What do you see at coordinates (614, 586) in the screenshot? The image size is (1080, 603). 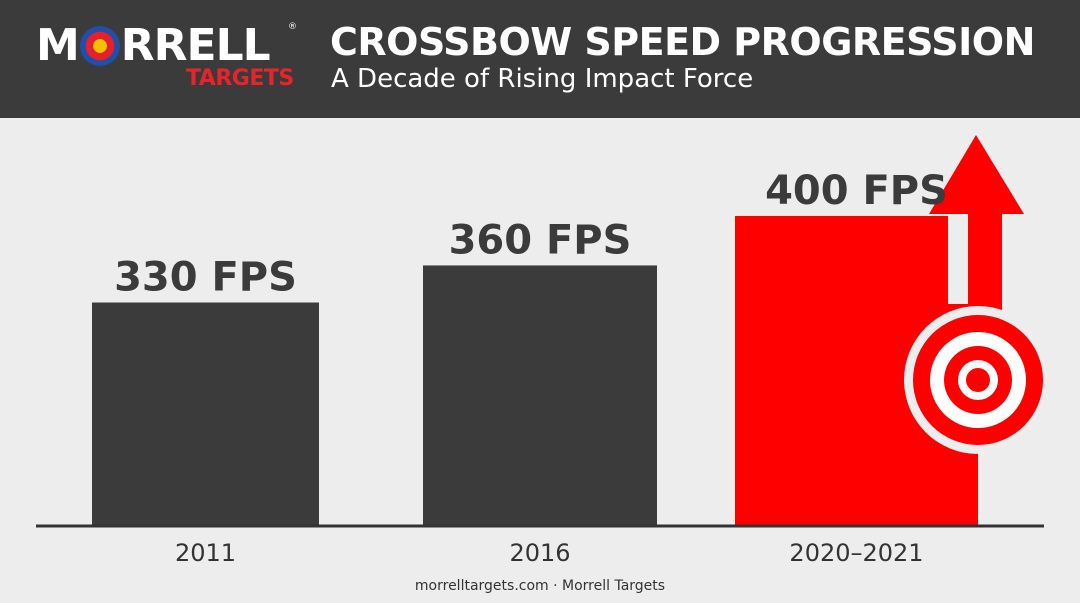 I see `footer-brand: Morrell Targets` at bounding box center [614, 586].